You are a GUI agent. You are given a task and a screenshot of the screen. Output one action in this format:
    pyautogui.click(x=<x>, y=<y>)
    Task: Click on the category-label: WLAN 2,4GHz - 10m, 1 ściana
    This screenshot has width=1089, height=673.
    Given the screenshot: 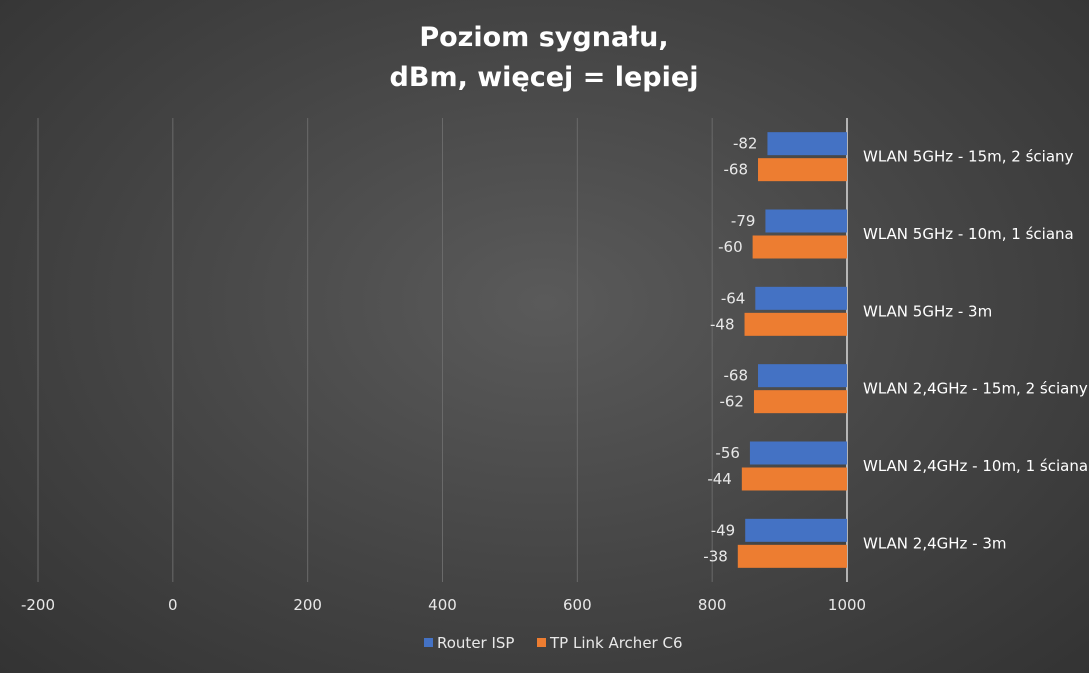 What is the action you would take?
    pyautogui.click(x=975, y=466)
    